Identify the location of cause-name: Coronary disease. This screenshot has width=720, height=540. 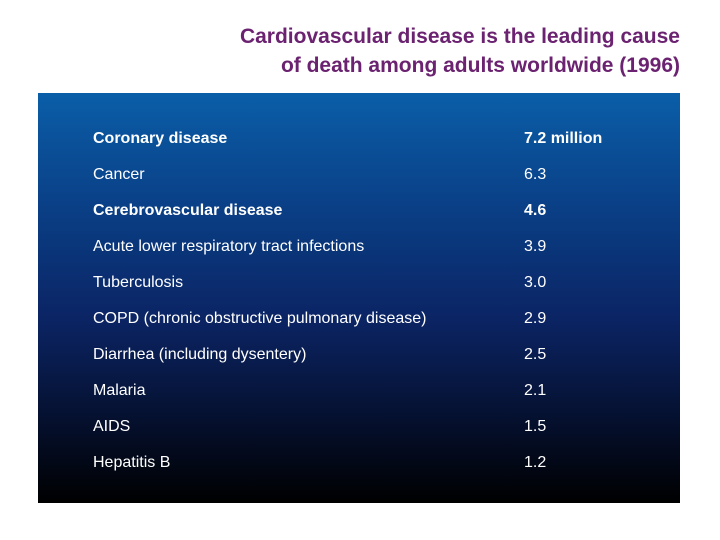
(160, 138).